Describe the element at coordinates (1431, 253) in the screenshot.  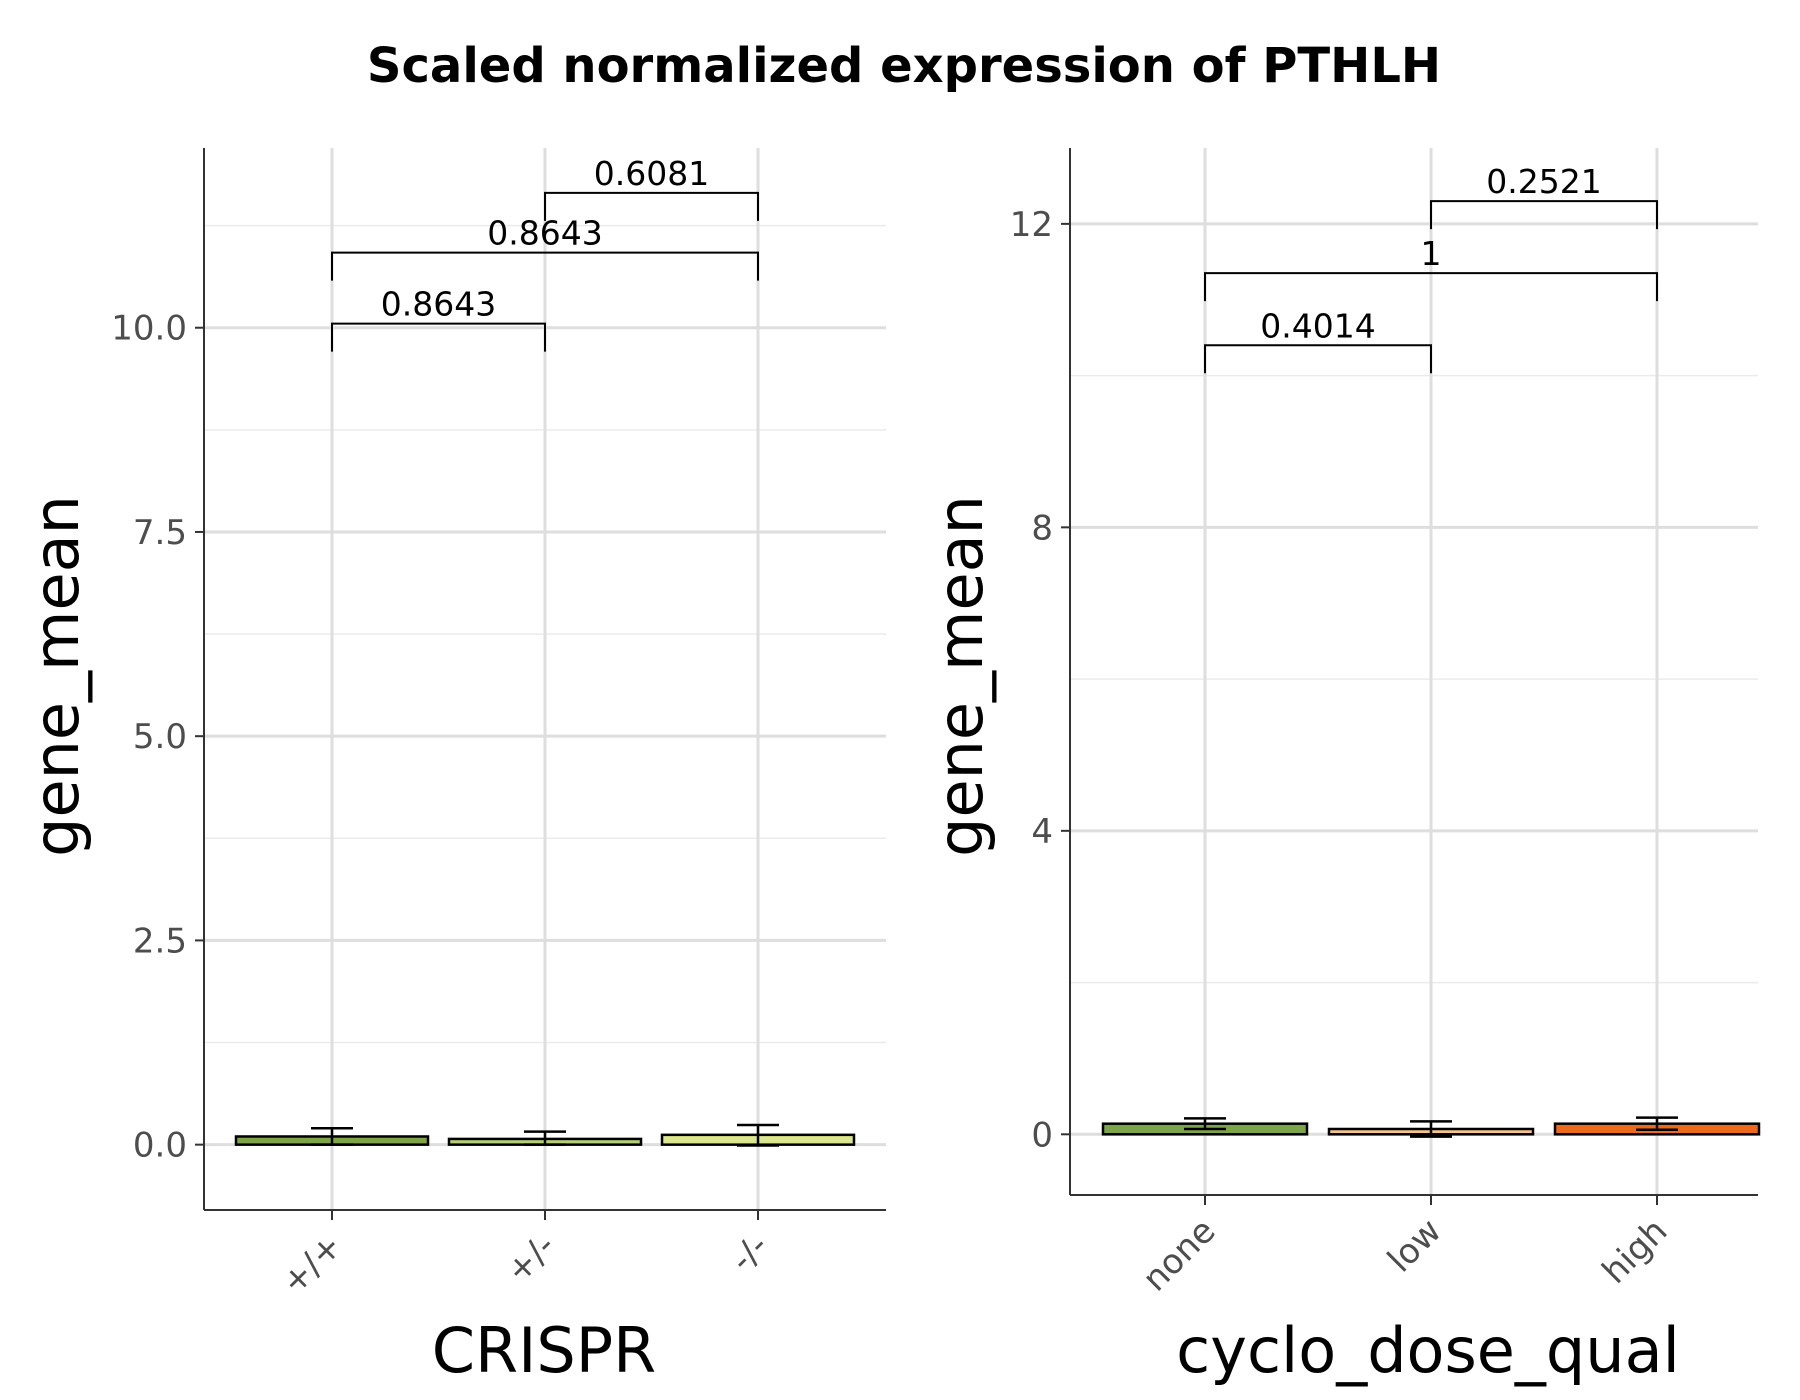
I see `p-value-label: 1` at that location.